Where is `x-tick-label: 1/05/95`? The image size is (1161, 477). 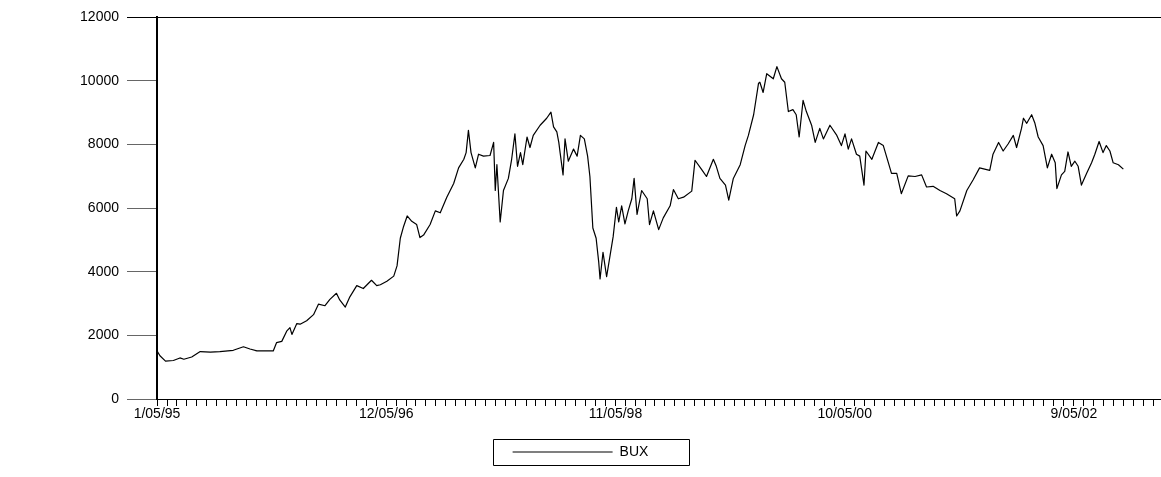
x-tick-label: 1/05/95 is located at coordinates (157, 413).